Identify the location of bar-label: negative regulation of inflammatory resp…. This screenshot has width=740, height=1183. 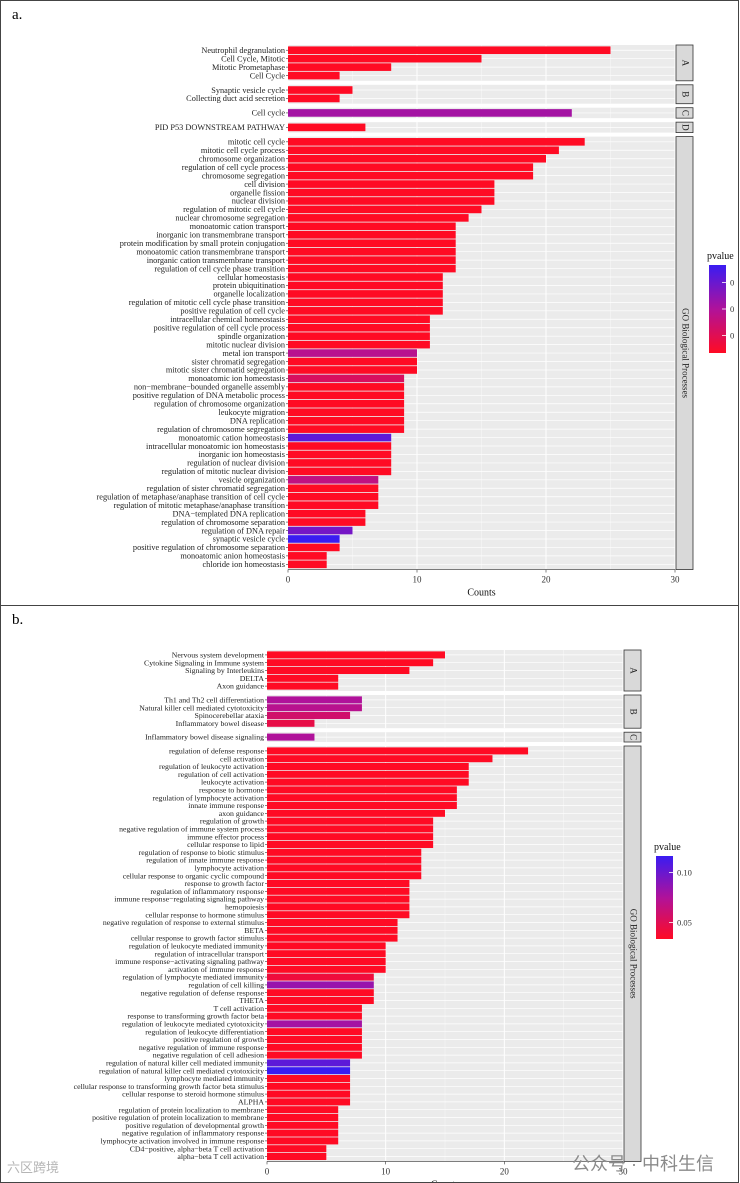
(193, 1133).